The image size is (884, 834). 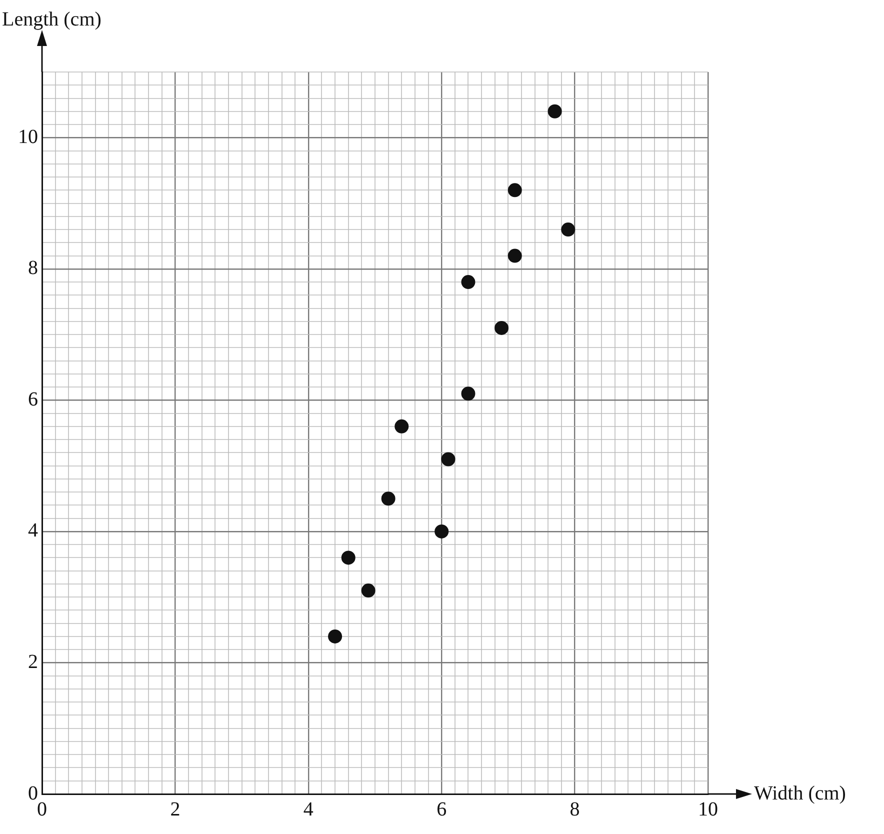 What do you see at coordinates (33, 531) in the screenshot?
I see `y-tick-label: 4` at bounding box center [33, 531].